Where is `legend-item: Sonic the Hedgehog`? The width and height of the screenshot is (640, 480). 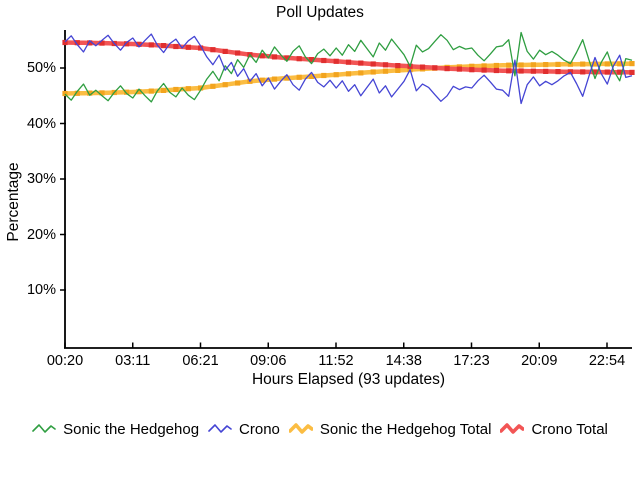
legend-item: Sonic the Hedgehog is located at coordinates (115, 429).